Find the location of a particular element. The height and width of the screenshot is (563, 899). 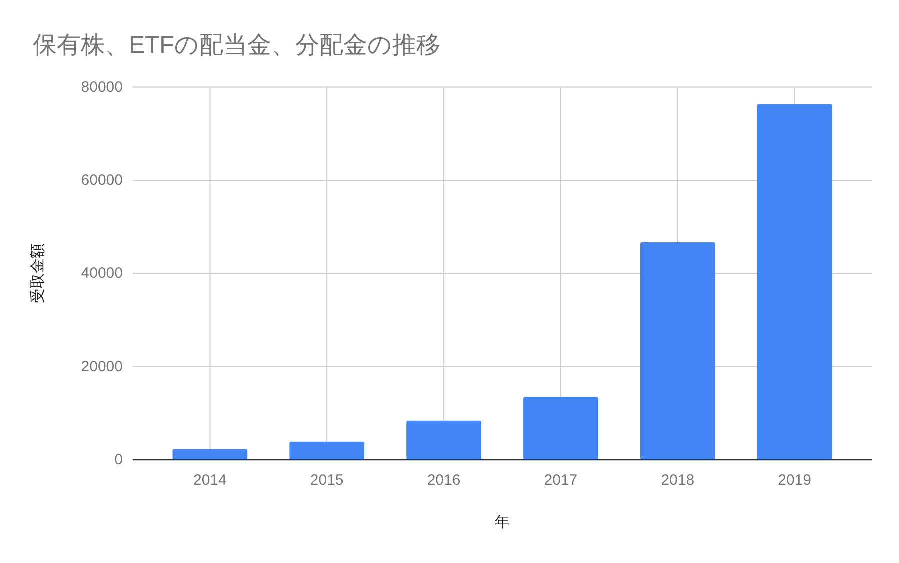

xlabel: 年 is located at coordinates (502, 522).